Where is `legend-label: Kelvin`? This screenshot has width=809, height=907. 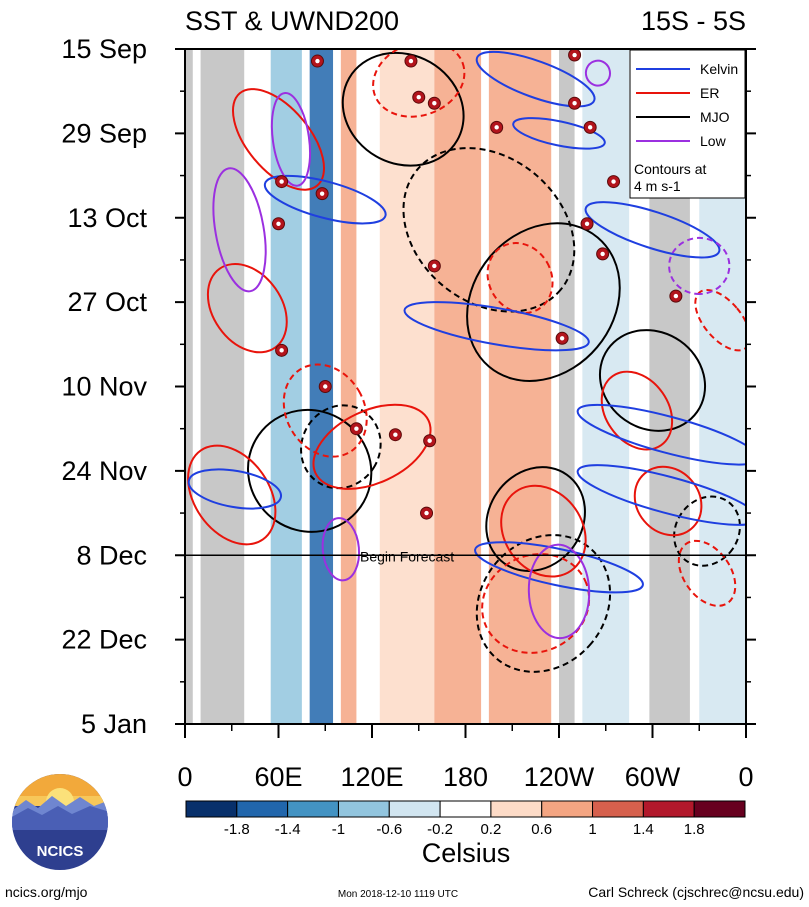
legend-label: Kelvin is located at coordinates (719, 69).